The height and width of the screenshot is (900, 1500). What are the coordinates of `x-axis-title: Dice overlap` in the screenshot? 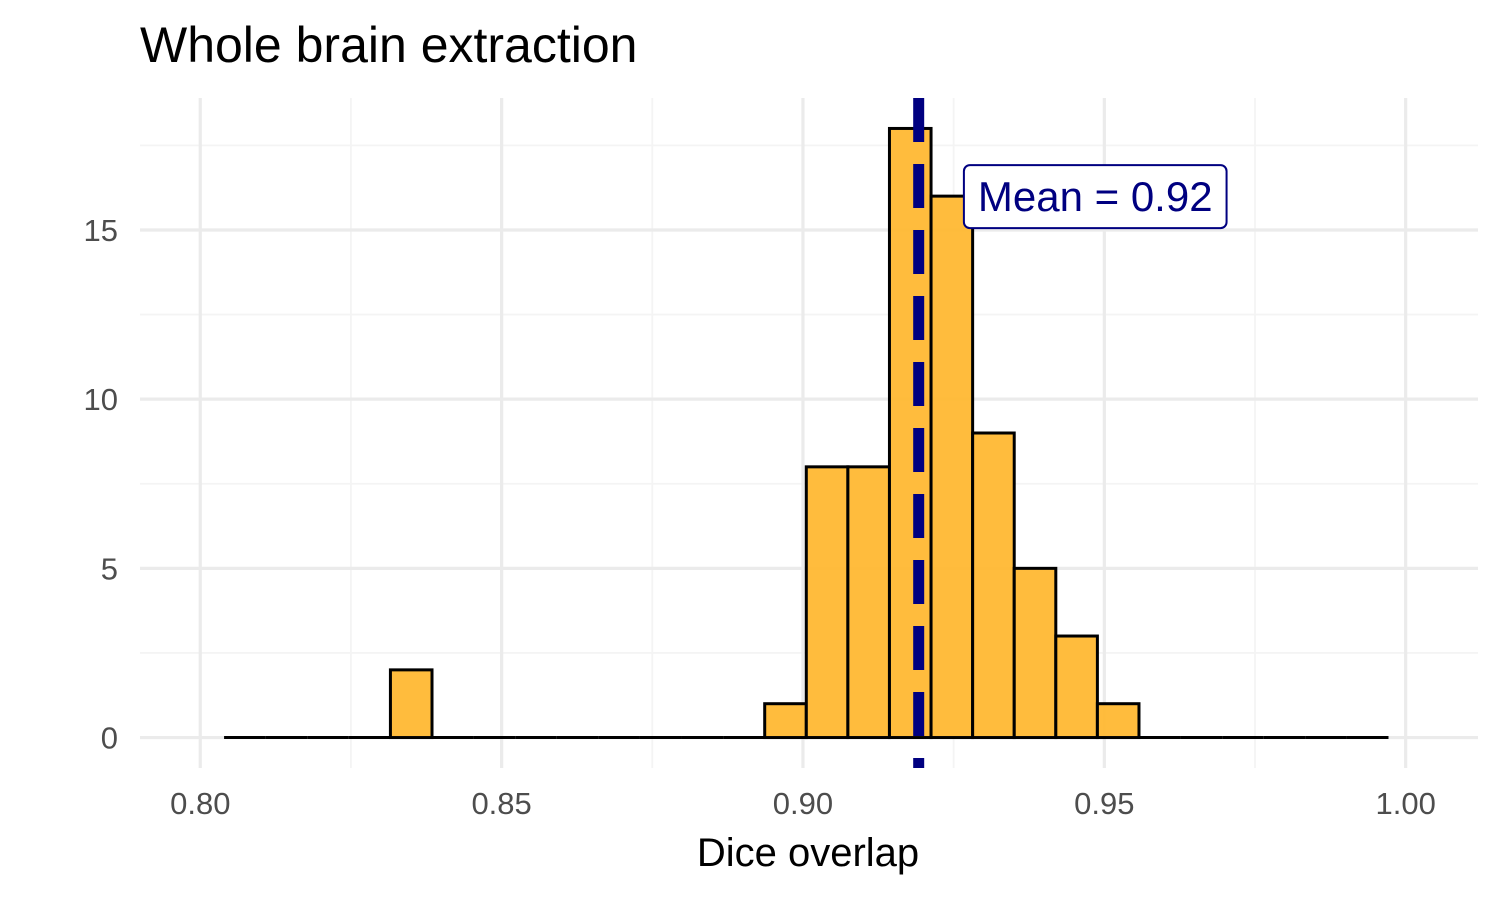 It's located at (808, 853).